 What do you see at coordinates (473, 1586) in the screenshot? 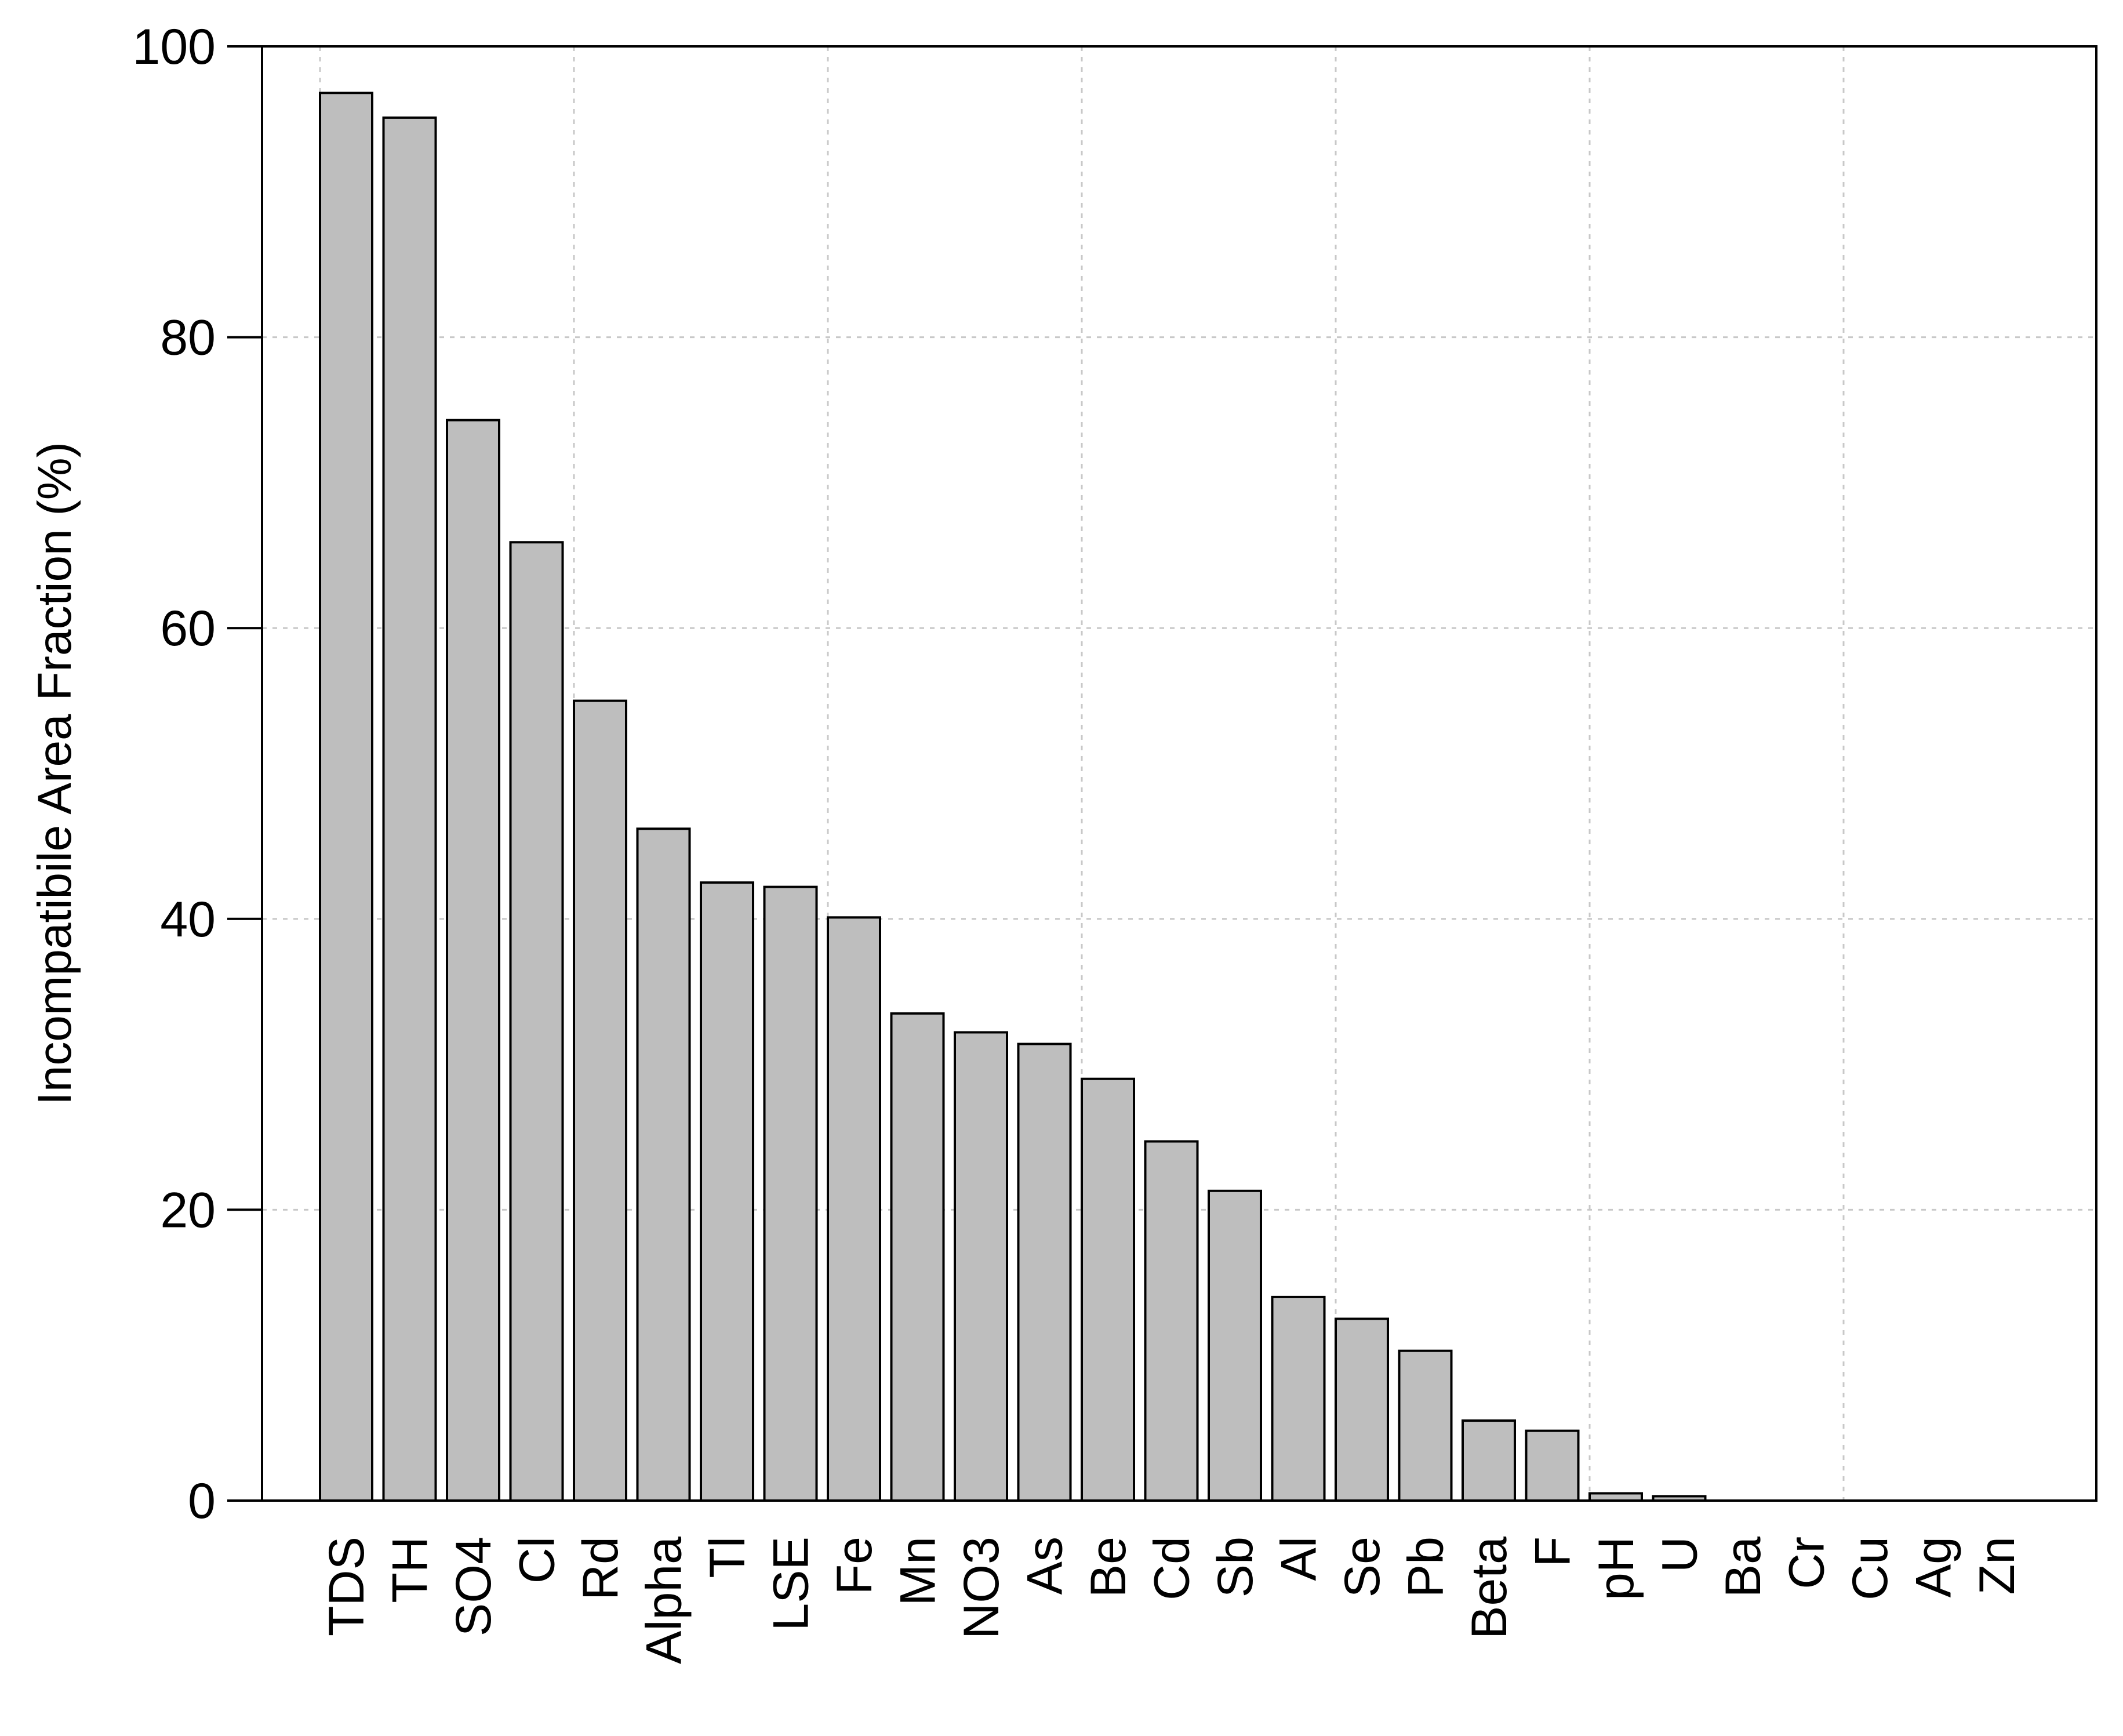
I see `x-tick-label-SO4: SO4` at bounding box center [473, 1586].